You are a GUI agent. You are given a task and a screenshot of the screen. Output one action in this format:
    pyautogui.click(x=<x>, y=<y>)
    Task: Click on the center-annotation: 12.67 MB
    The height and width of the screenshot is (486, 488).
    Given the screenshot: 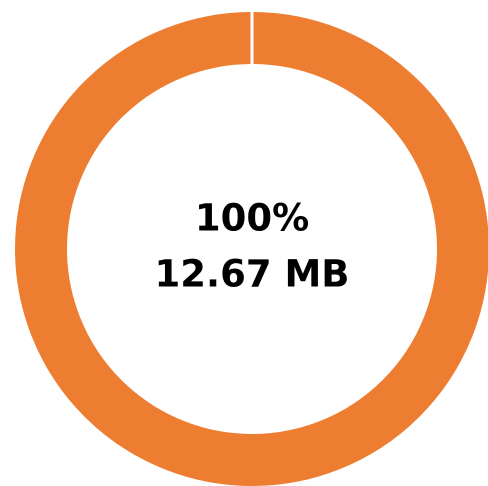 What is the action you would take?
    pyautogui.click(x=252, y=274)
    